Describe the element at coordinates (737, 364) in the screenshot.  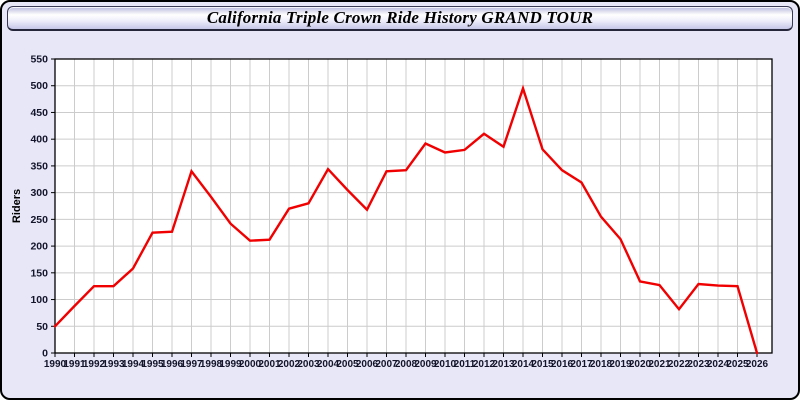
I see `x-axis-label: 2025` at that location.